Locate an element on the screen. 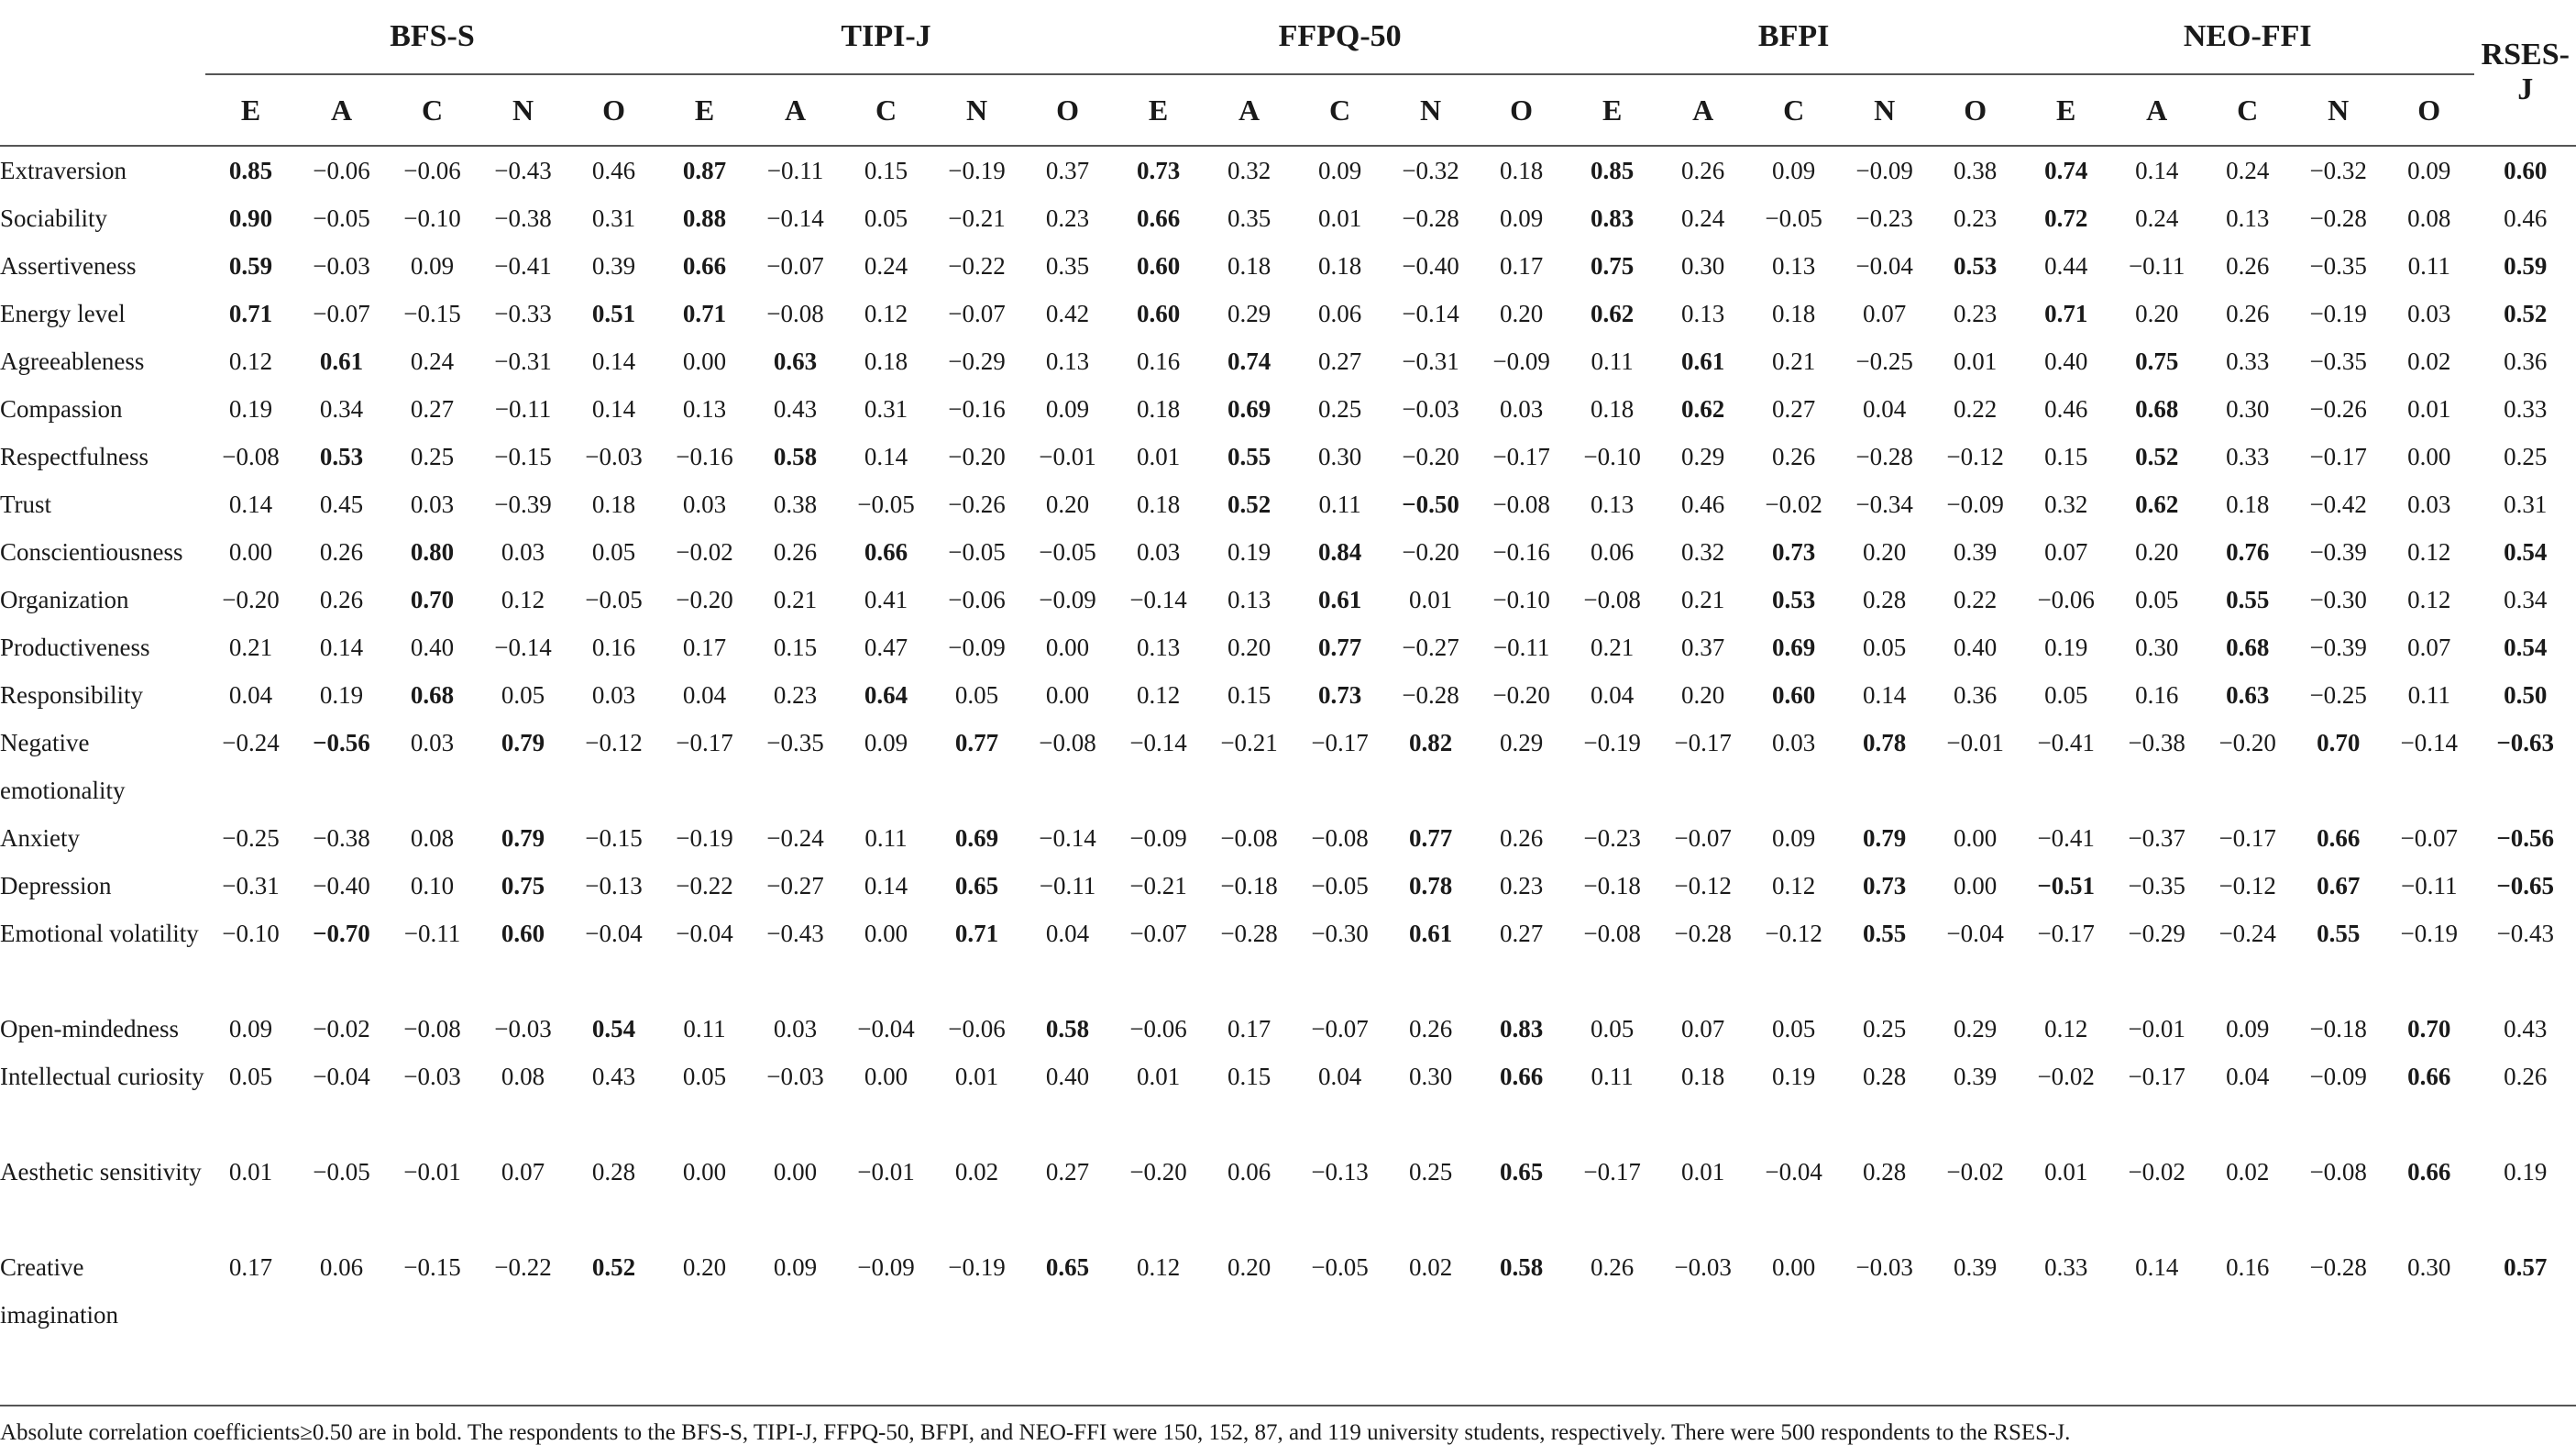 The width and height of the screenshot is (2576, 1456). value-cell: −0.01 is located at coordinates (1067, 456).